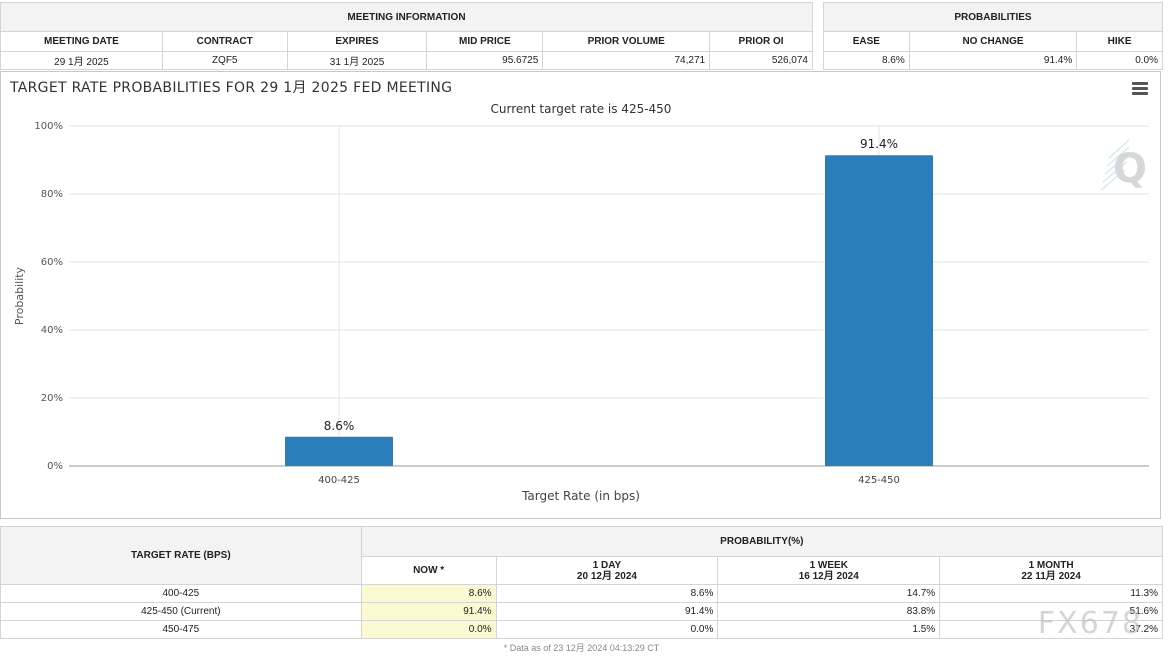 This screenshot has width=1171, height=660. What do you see at coordinates (866, 41) in the screenshot?
I see `header-ease: EASE` at bounding box center [866, 41].